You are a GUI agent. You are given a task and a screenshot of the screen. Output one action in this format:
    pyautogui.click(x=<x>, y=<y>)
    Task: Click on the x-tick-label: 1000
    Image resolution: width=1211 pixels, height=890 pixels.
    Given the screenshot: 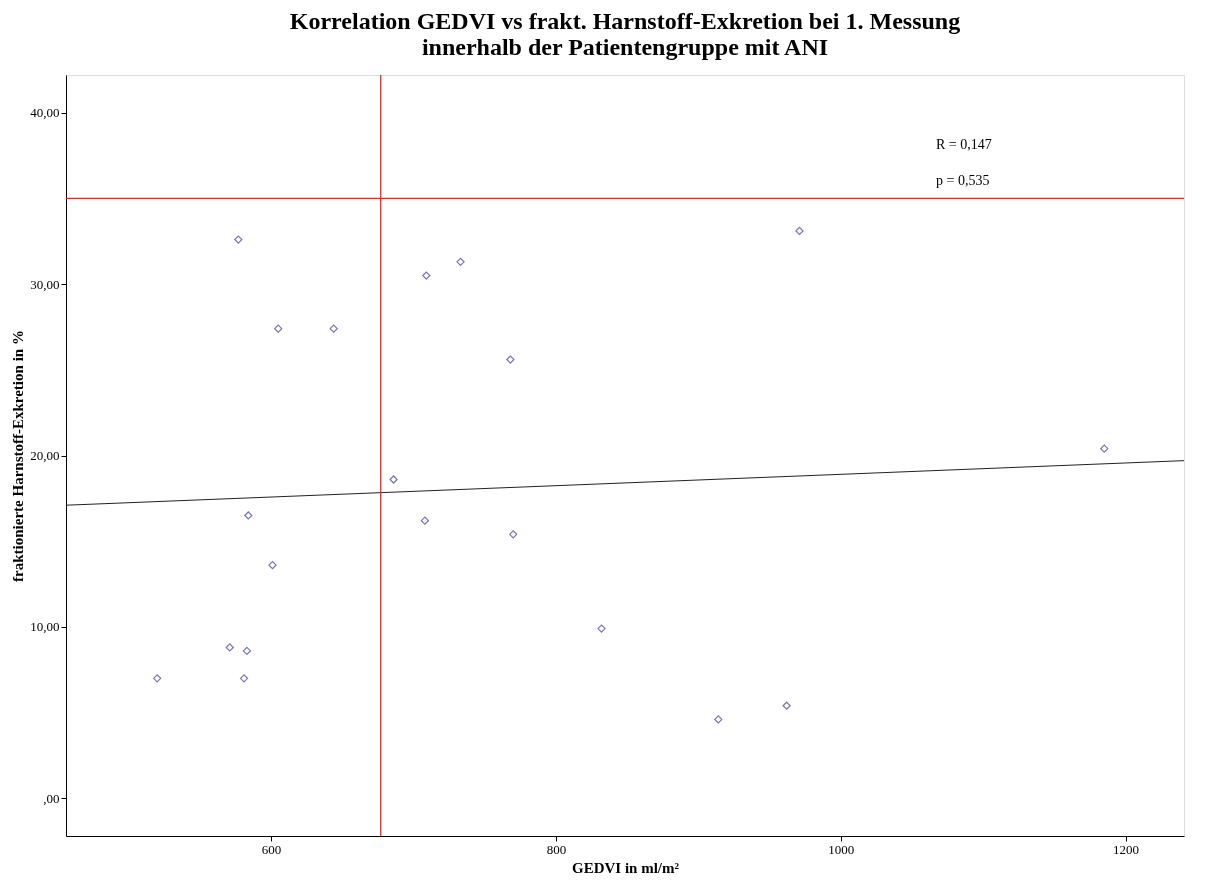 What is the action you would take?
    pyautogui.click(x=841, y=849)
    